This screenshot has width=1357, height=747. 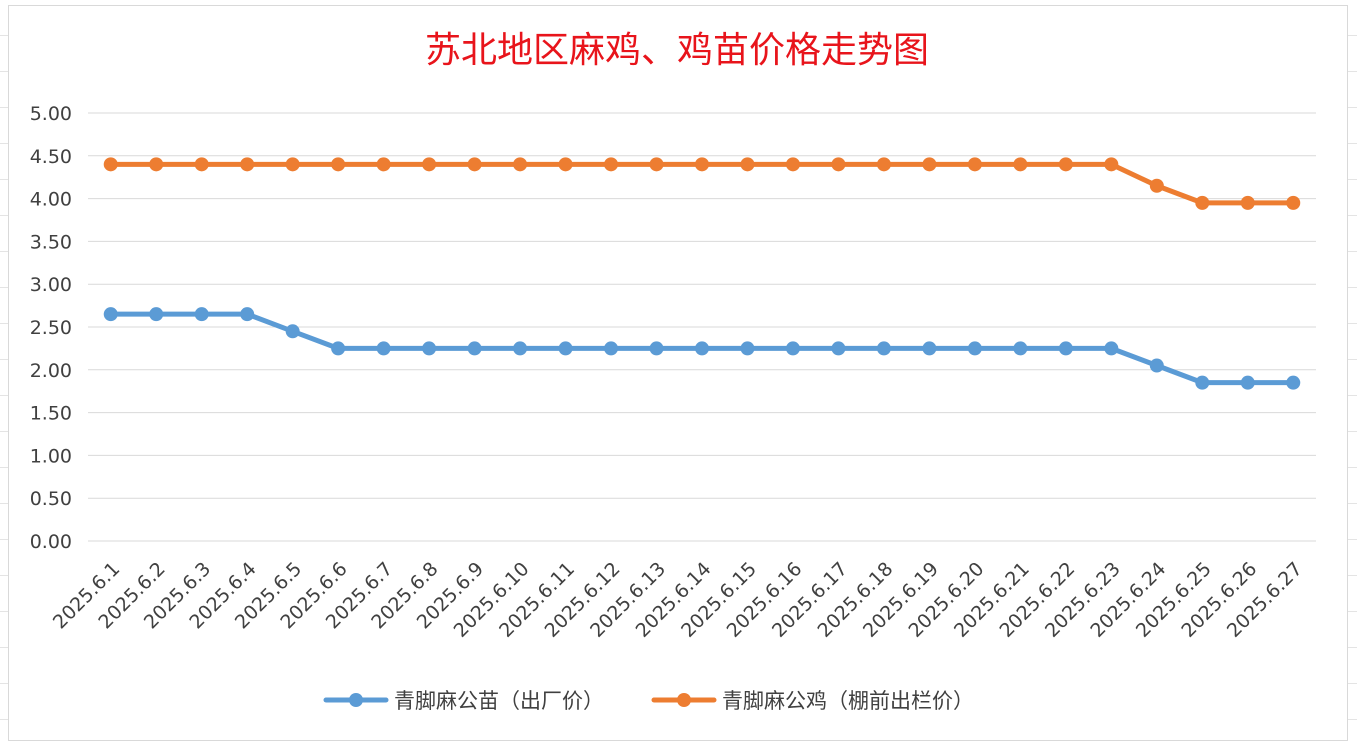 What do you see at coordinates (51, 499) in the screenshot?
I see `y-tick-label: 0.50` at bounding box center [51, 499].